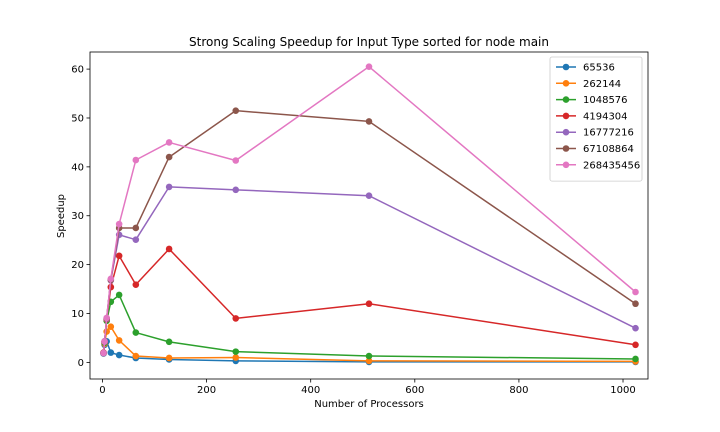 The width and height of the screenshot is (720, 432). What do you see at coordinates (369, 404) in the screenshot?
I see `x-axis-label: Number of Processors` at bounding box center [369, 404].